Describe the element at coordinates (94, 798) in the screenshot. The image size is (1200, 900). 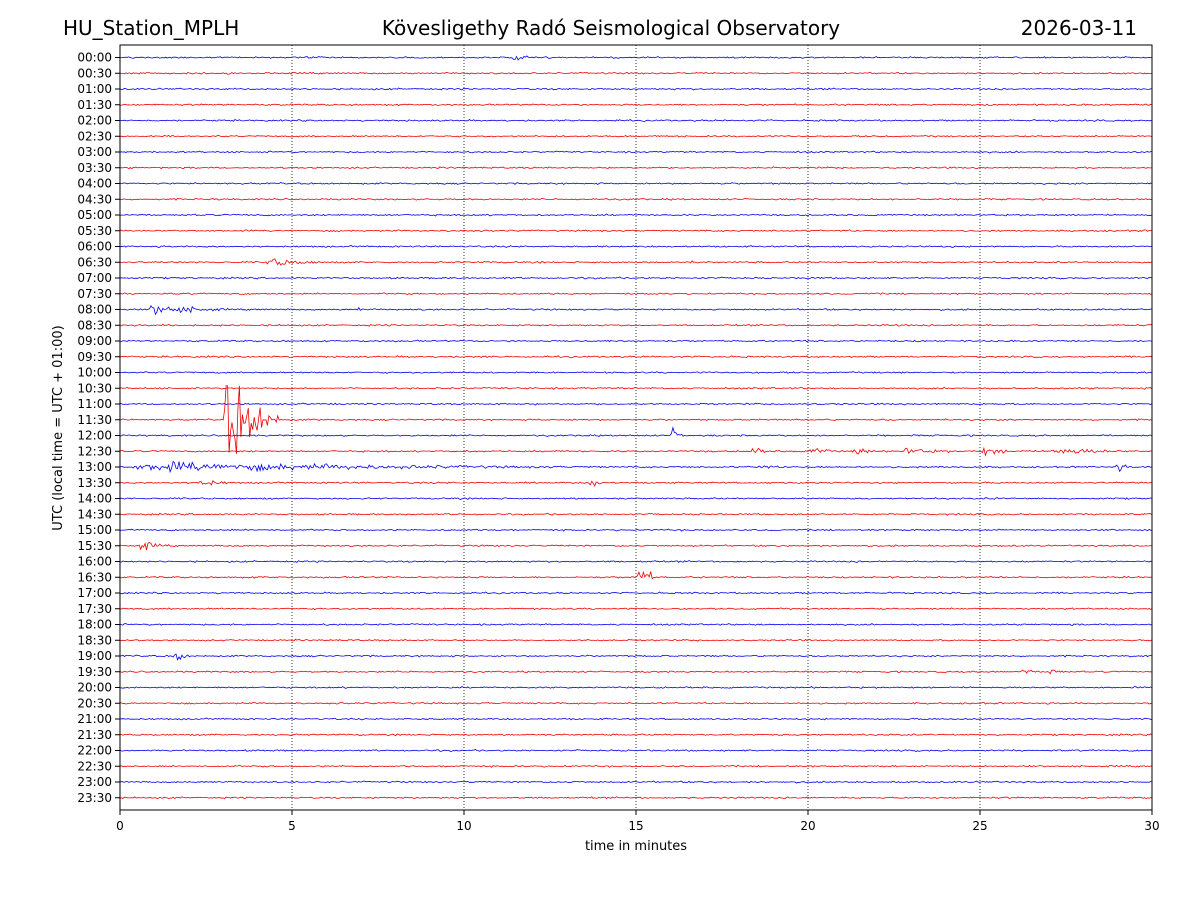
I see `row-label: 23:30` at that location.